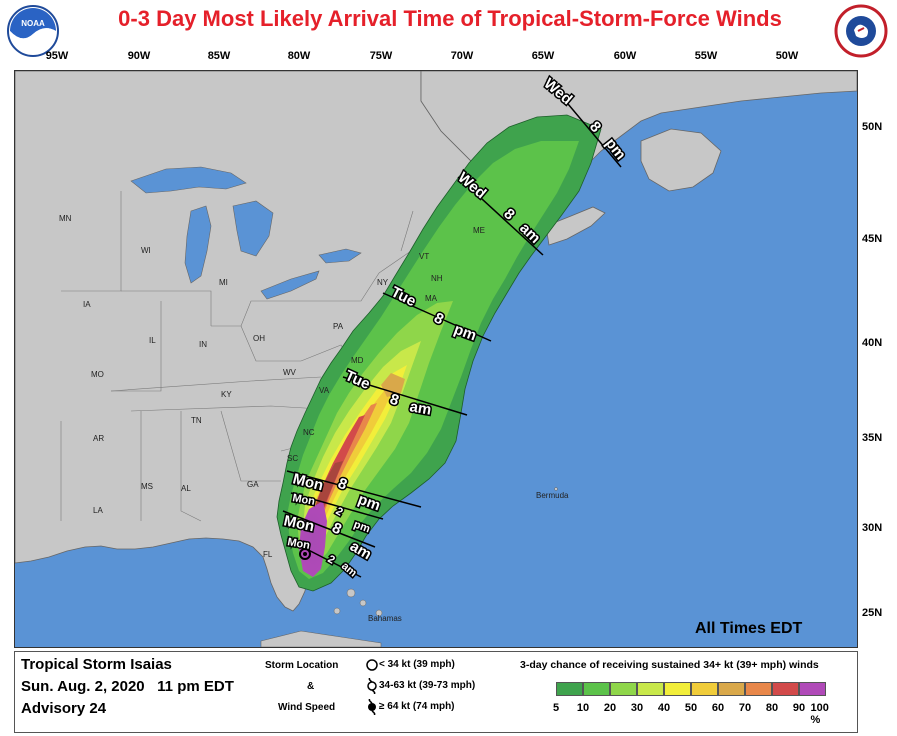 This screenshot has width=897, height=736. Describe the element at coordinates (372, 707) in the screenshot. I see `hurricane-icon` at that location.